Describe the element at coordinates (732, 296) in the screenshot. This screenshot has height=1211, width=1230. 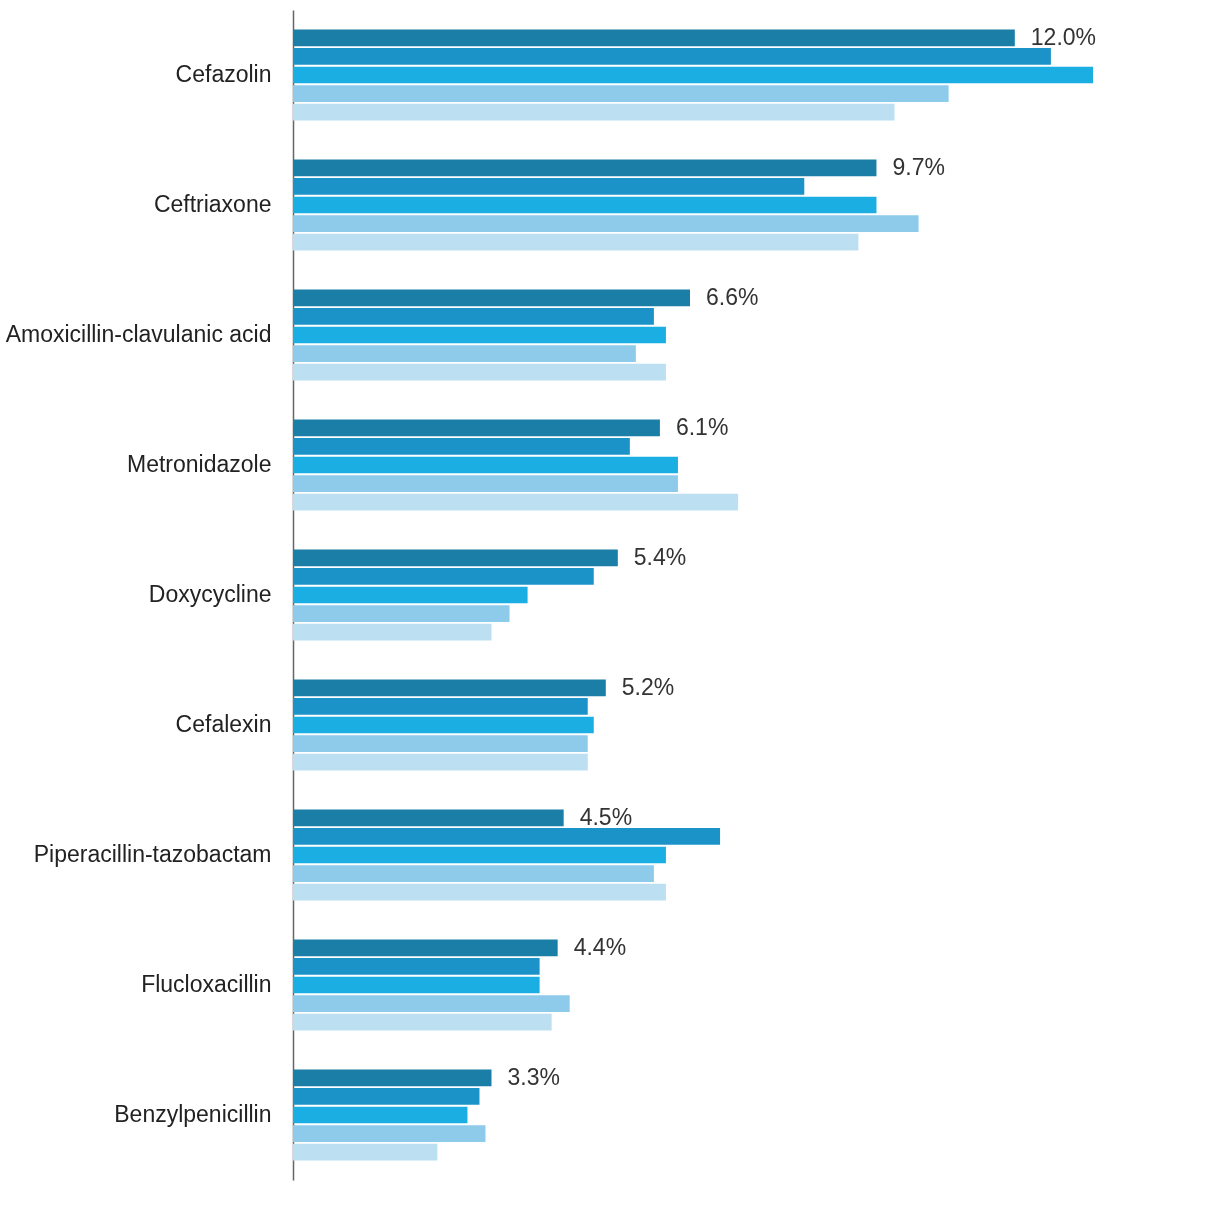
I see `data-label: 6.6%` at that location.